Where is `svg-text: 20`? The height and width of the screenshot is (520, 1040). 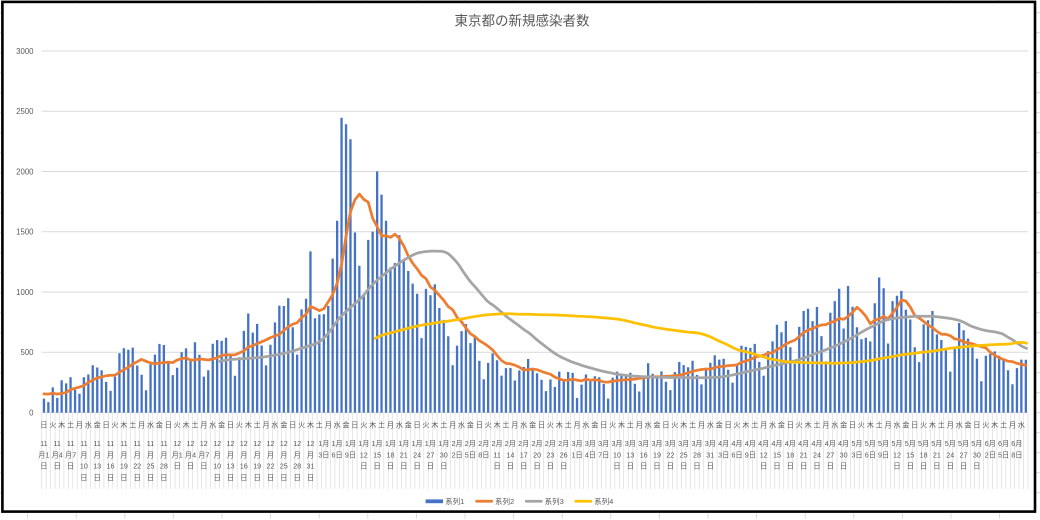 svg-text: 20 is located at coordinates (537, 454).